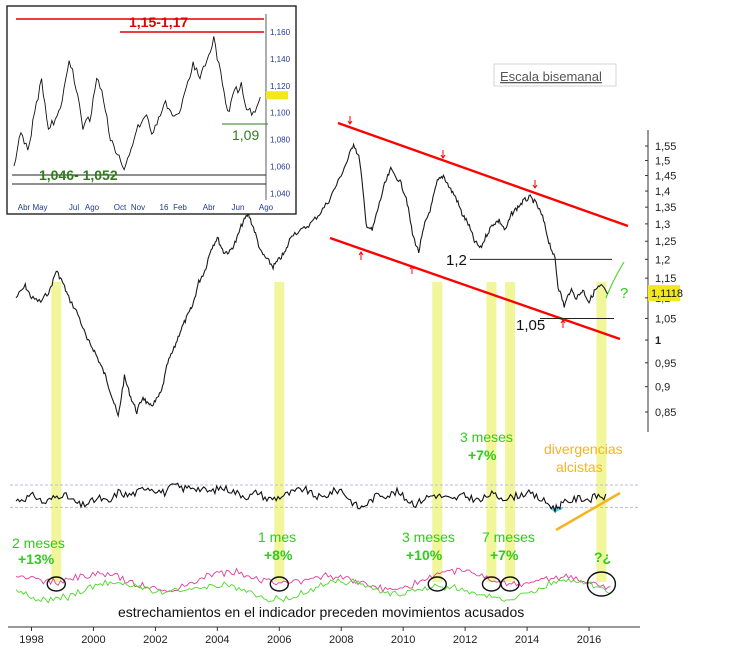 The width and height of the screenshot is (754, 655). I want to click on inset-support-label: 1,046- 1,052, so click(78, 175).